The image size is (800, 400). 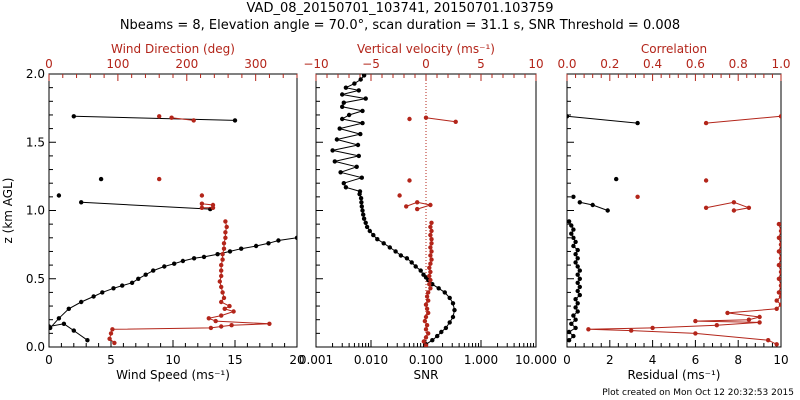 What do you see at coordinates (393, 210) in the screenshot?
I see `series-black` at bounding box center [393, 210].